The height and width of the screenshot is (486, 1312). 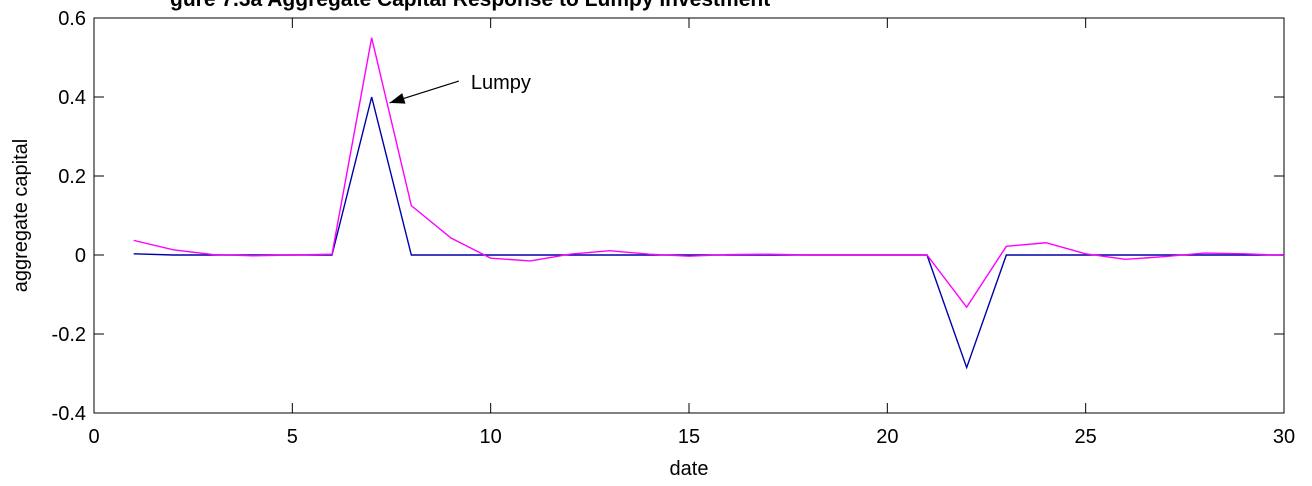 What do you see at coordinates (397, 98) in the screenshot?
I see `annotation-arrowhead` at bounding box center [397, 98].